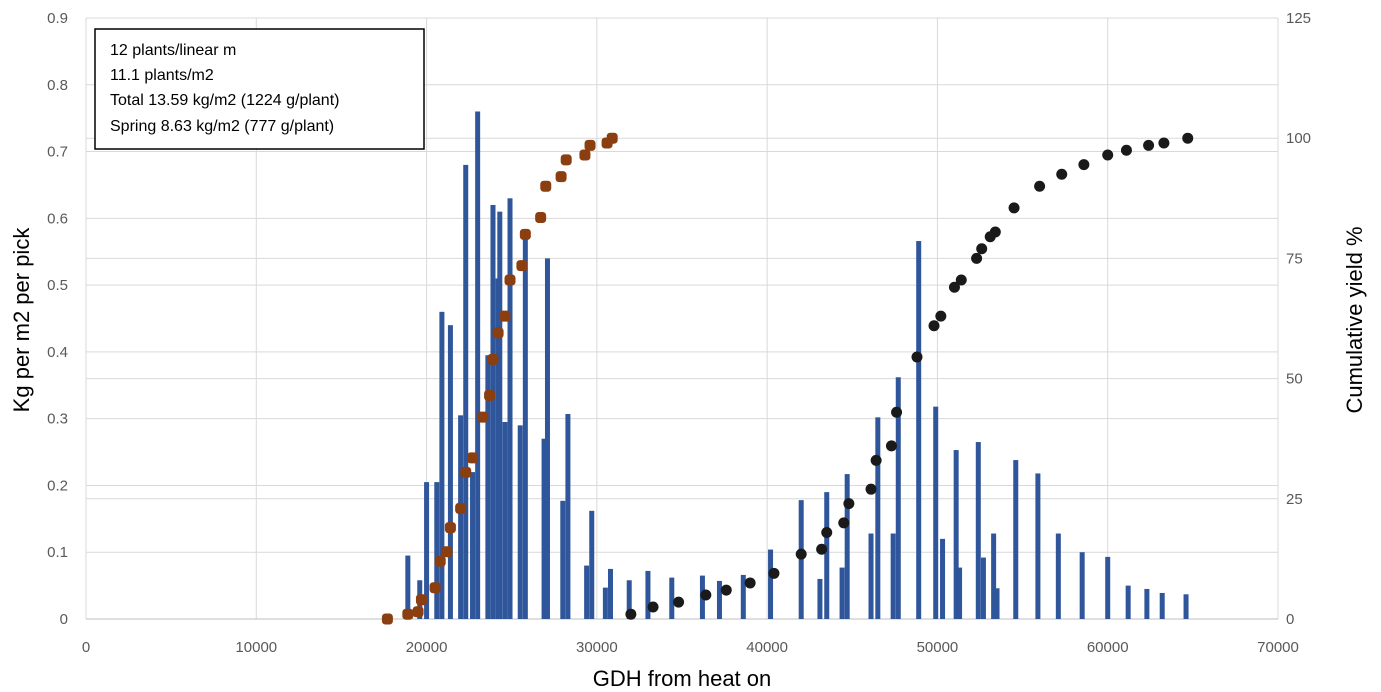  I want to click on y2-tick-label: 0, so click(1290, 619).